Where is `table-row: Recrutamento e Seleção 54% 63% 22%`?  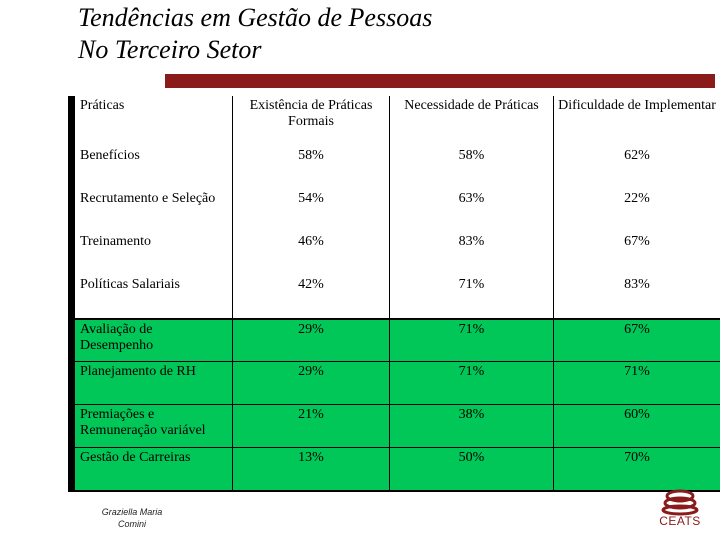
table-row: Recrutamento e Seleção 54% 63% 22% is located at coordinates (397, 211).